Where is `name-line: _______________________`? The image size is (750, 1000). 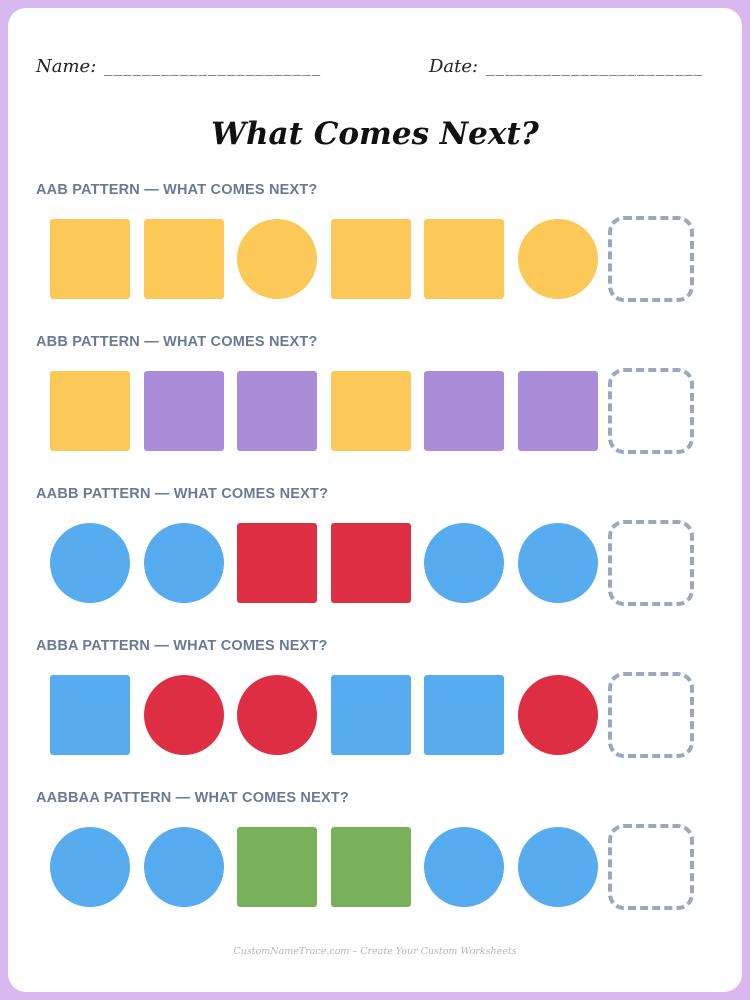
name-line: _______________________ is located at coordinates (213, 68).